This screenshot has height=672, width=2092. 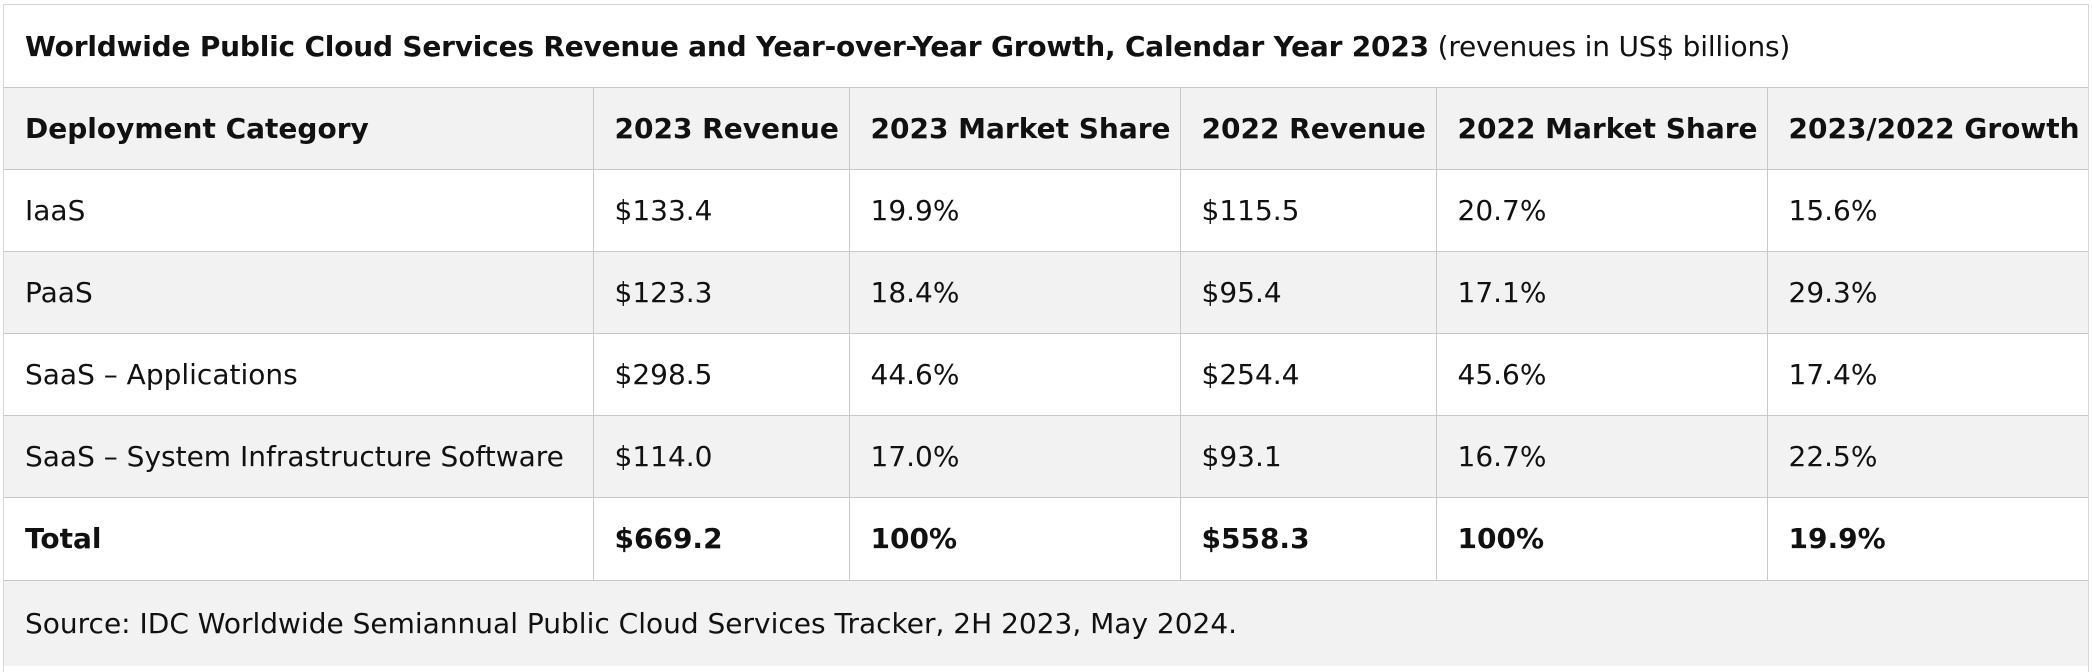 I want to click on table-cell: 45.6%, so click(x=1601, y=374).